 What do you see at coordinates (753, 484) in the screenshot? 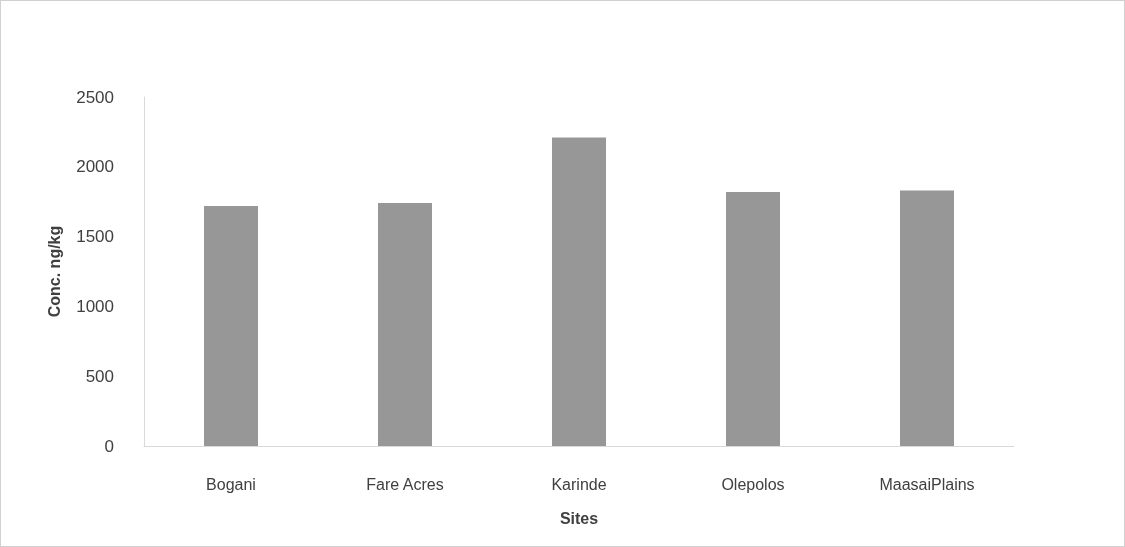
I see `x-tick-label: Olepolos` at bounding box center [753, 484].